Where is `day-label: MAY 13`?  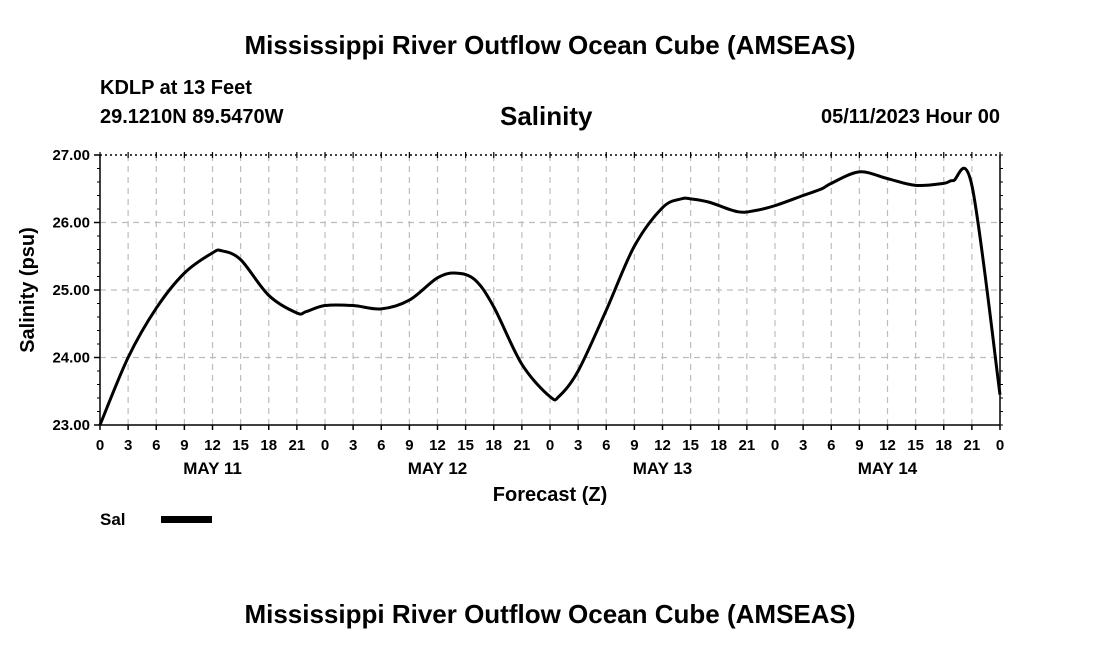 day-label: MAY 13 is located at coordinates (663, 468).